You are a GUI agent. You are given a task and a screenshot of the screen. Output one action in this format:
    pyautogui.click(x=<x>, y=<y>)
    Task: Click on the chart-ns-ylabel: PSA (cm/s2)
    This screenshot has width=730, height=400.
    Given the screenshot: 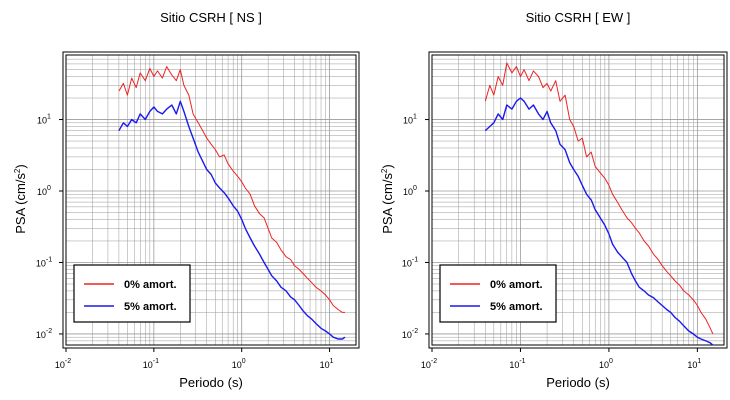 What is the action you would take?
    pyautogui.click(x=20, y=198)
    